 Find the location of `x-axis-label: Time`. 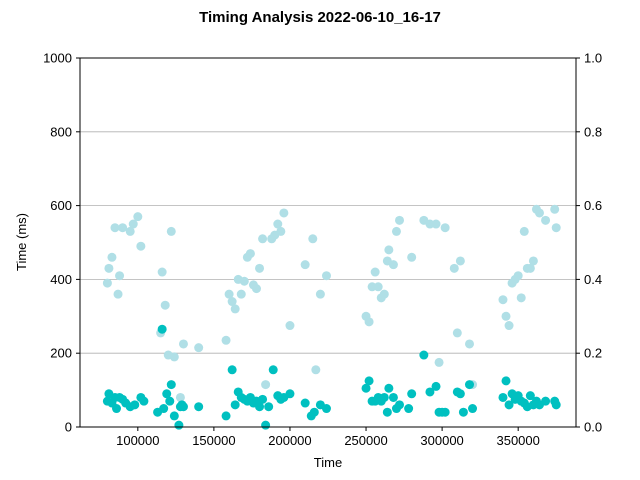

x-axis-label: Time is located at coordinates (328, 462).